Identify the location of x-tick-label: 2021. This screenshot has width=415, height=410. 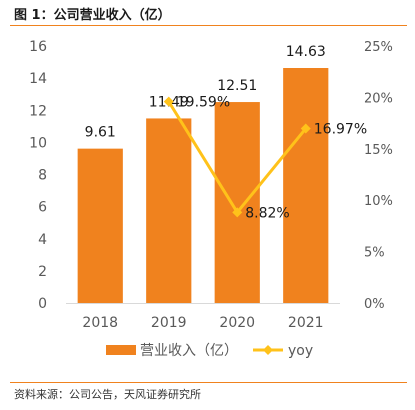
(306, 323).